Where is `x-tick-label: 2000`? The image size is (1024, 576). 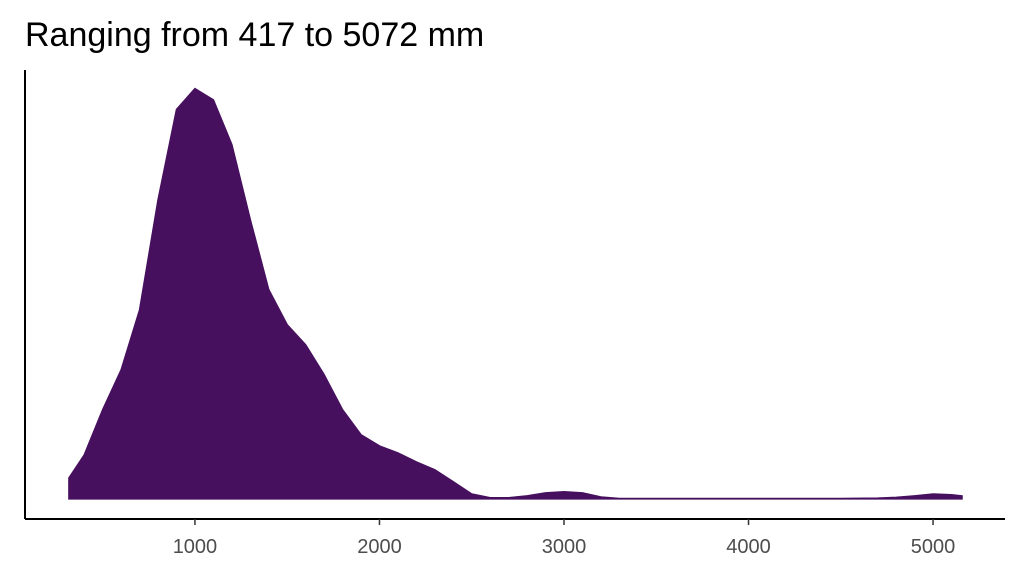 x-tick-label: 2000 is located at coordinates (379, 547).